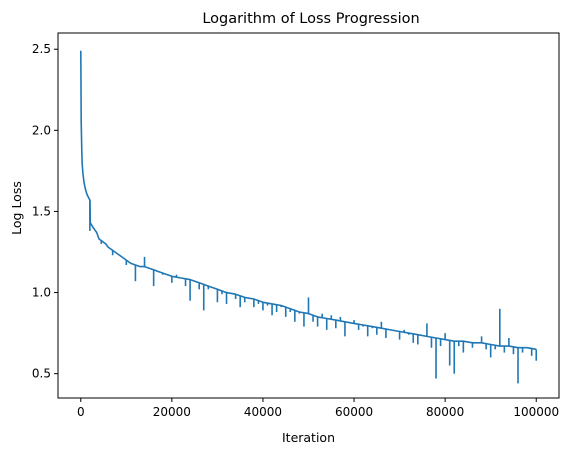 Image resolution: width=571 pixels, height=455 pixels. I want to click on y-tick-label: 2.5, so click(41, 49).